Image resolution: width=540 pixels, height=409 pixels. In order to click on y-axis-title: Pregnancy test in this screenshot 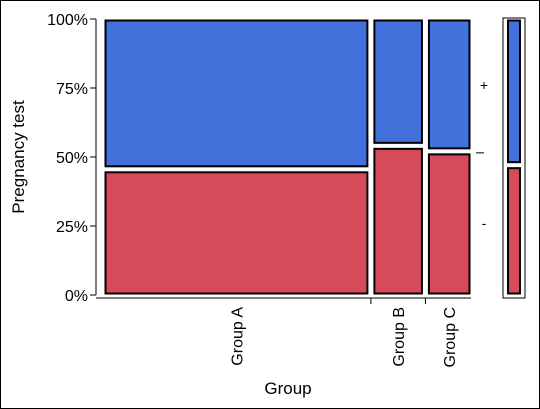, I will do `click(18, 157)`.